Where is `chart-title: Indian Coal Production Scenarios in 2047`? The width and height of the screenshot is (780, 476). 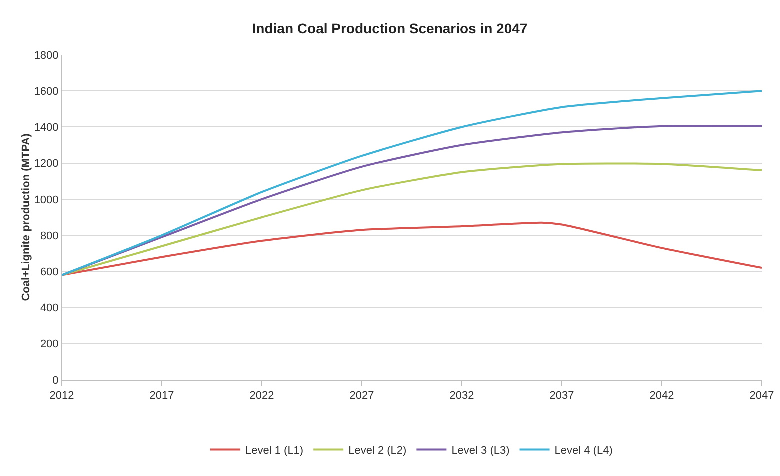 chart-title: Indian Coal Production Scenarios in 2047 is located at coordinates (390, 28).